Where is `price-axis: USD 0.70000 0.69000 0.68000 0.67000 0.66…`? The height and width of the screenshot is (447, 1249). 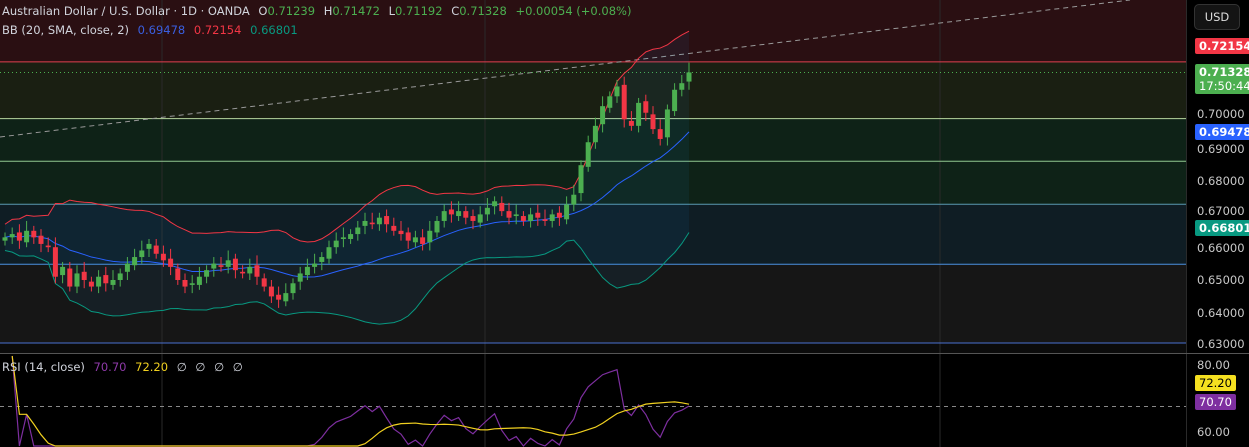
price-axis: USD 0.70000 0.69000 0.68000 0.67000 0.66… is located at coordinates (1217, 223).